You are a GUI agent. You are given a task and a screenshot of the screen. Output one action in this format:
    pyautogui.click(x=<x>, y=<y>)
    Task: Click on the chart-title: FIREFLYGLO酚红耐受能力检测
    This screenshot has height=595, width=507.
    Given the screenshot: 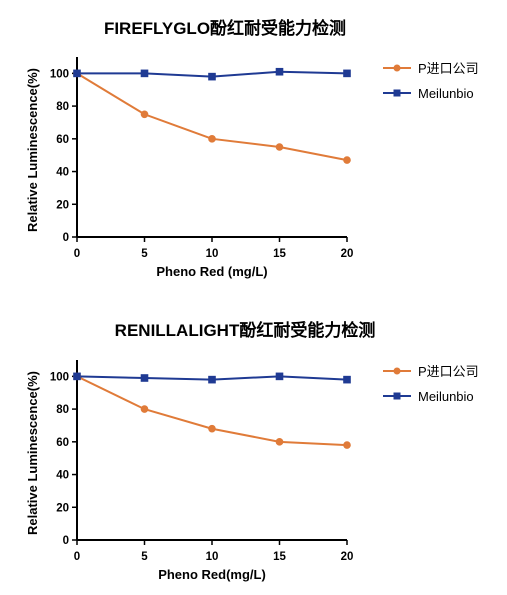 What is the action you would take?
    pyautogui.click(x=225, y=28)
    